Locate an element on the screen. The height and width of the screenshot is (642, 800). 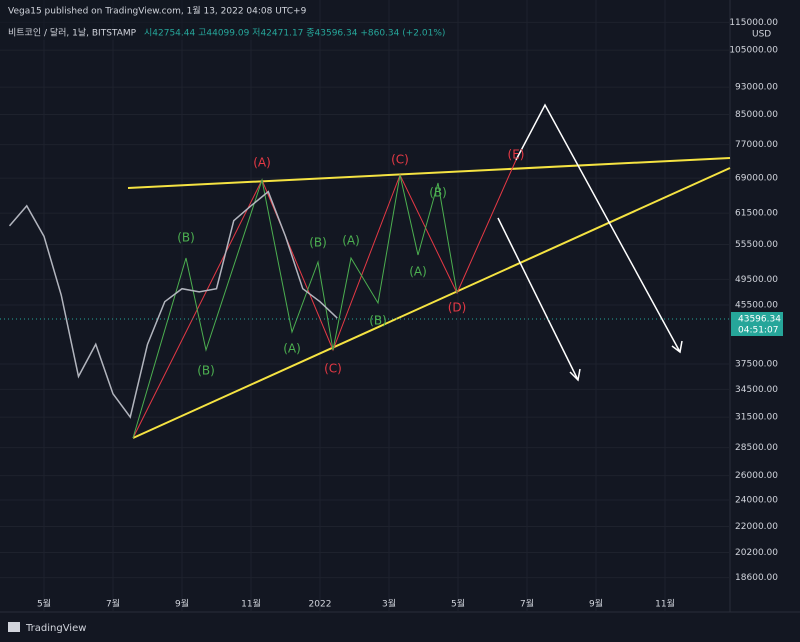
y-tick-label: 77000.00 is located at coordinates (756, 145).